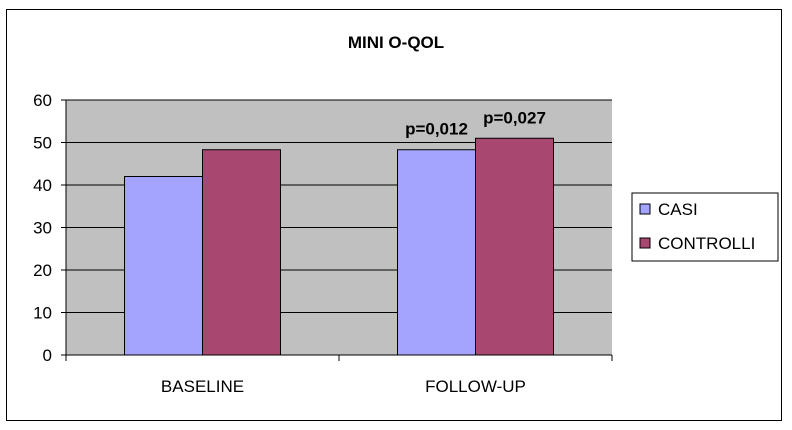 This screenshot has width=792, height=430. Describe the element at coordinates (42, 185) in the screenshot. I see `y-tick-label: 40` at that location.